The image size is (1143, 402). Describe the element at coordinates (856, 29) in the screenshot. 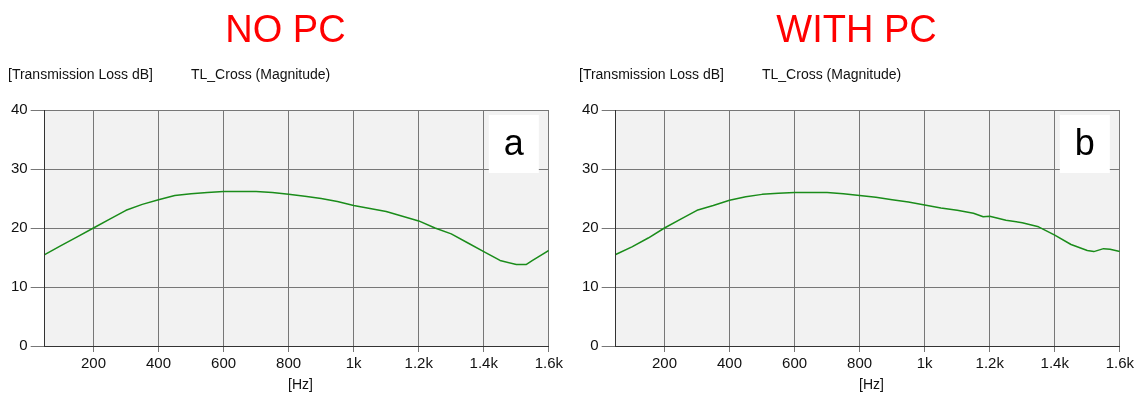

I see `chart-title: WITH PC` at that location.